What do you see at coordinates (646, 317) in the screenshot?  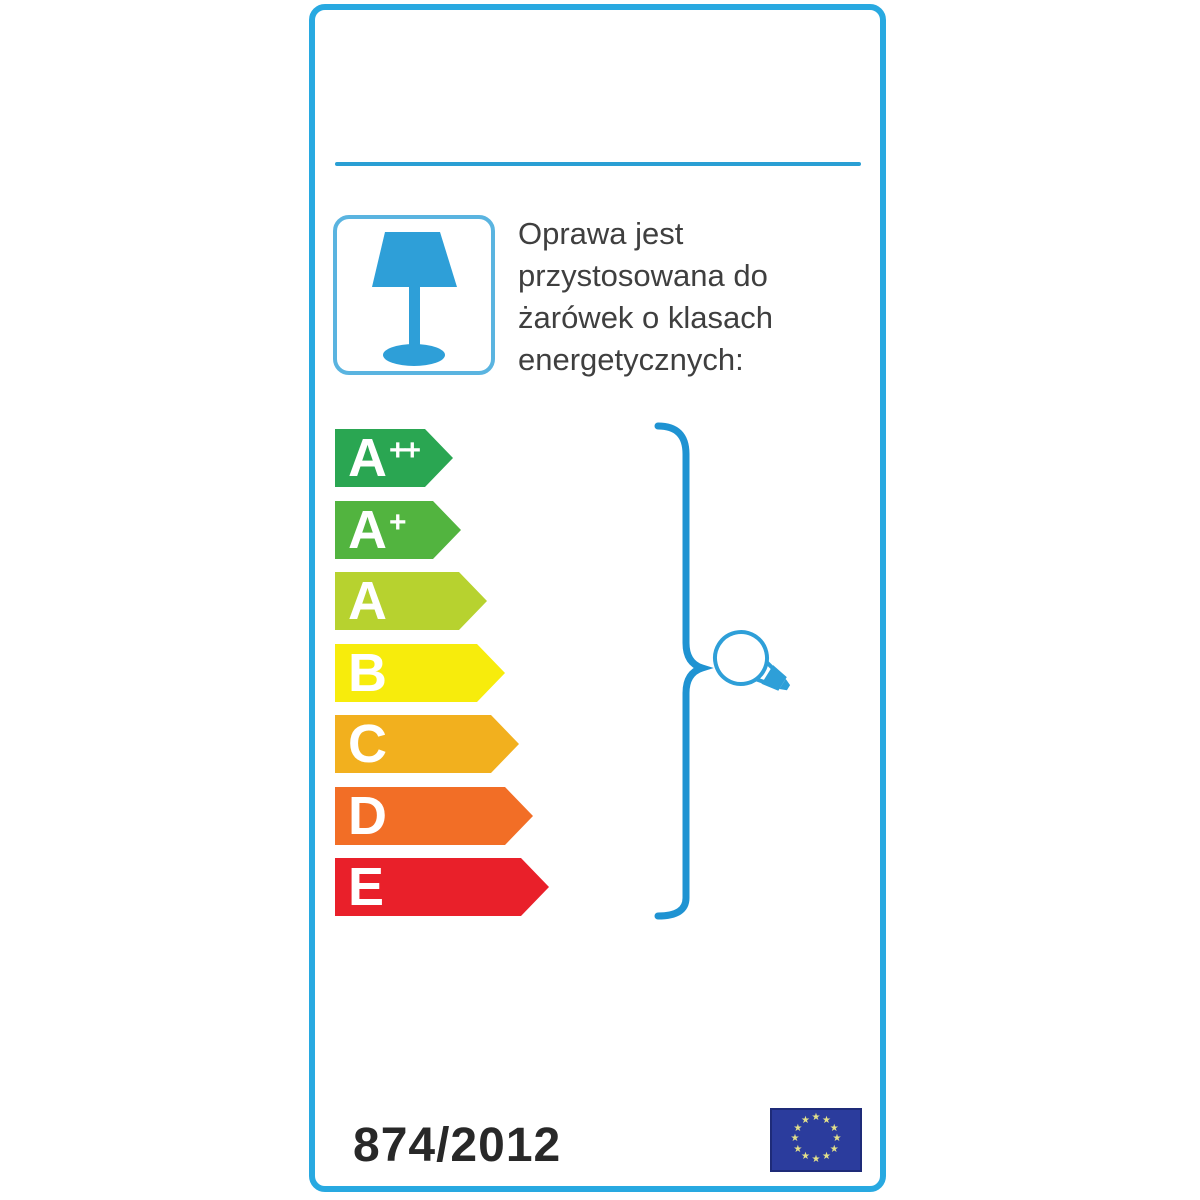 I see `info-text-line: żarówek o klasach` at bounding box center [646, 317].